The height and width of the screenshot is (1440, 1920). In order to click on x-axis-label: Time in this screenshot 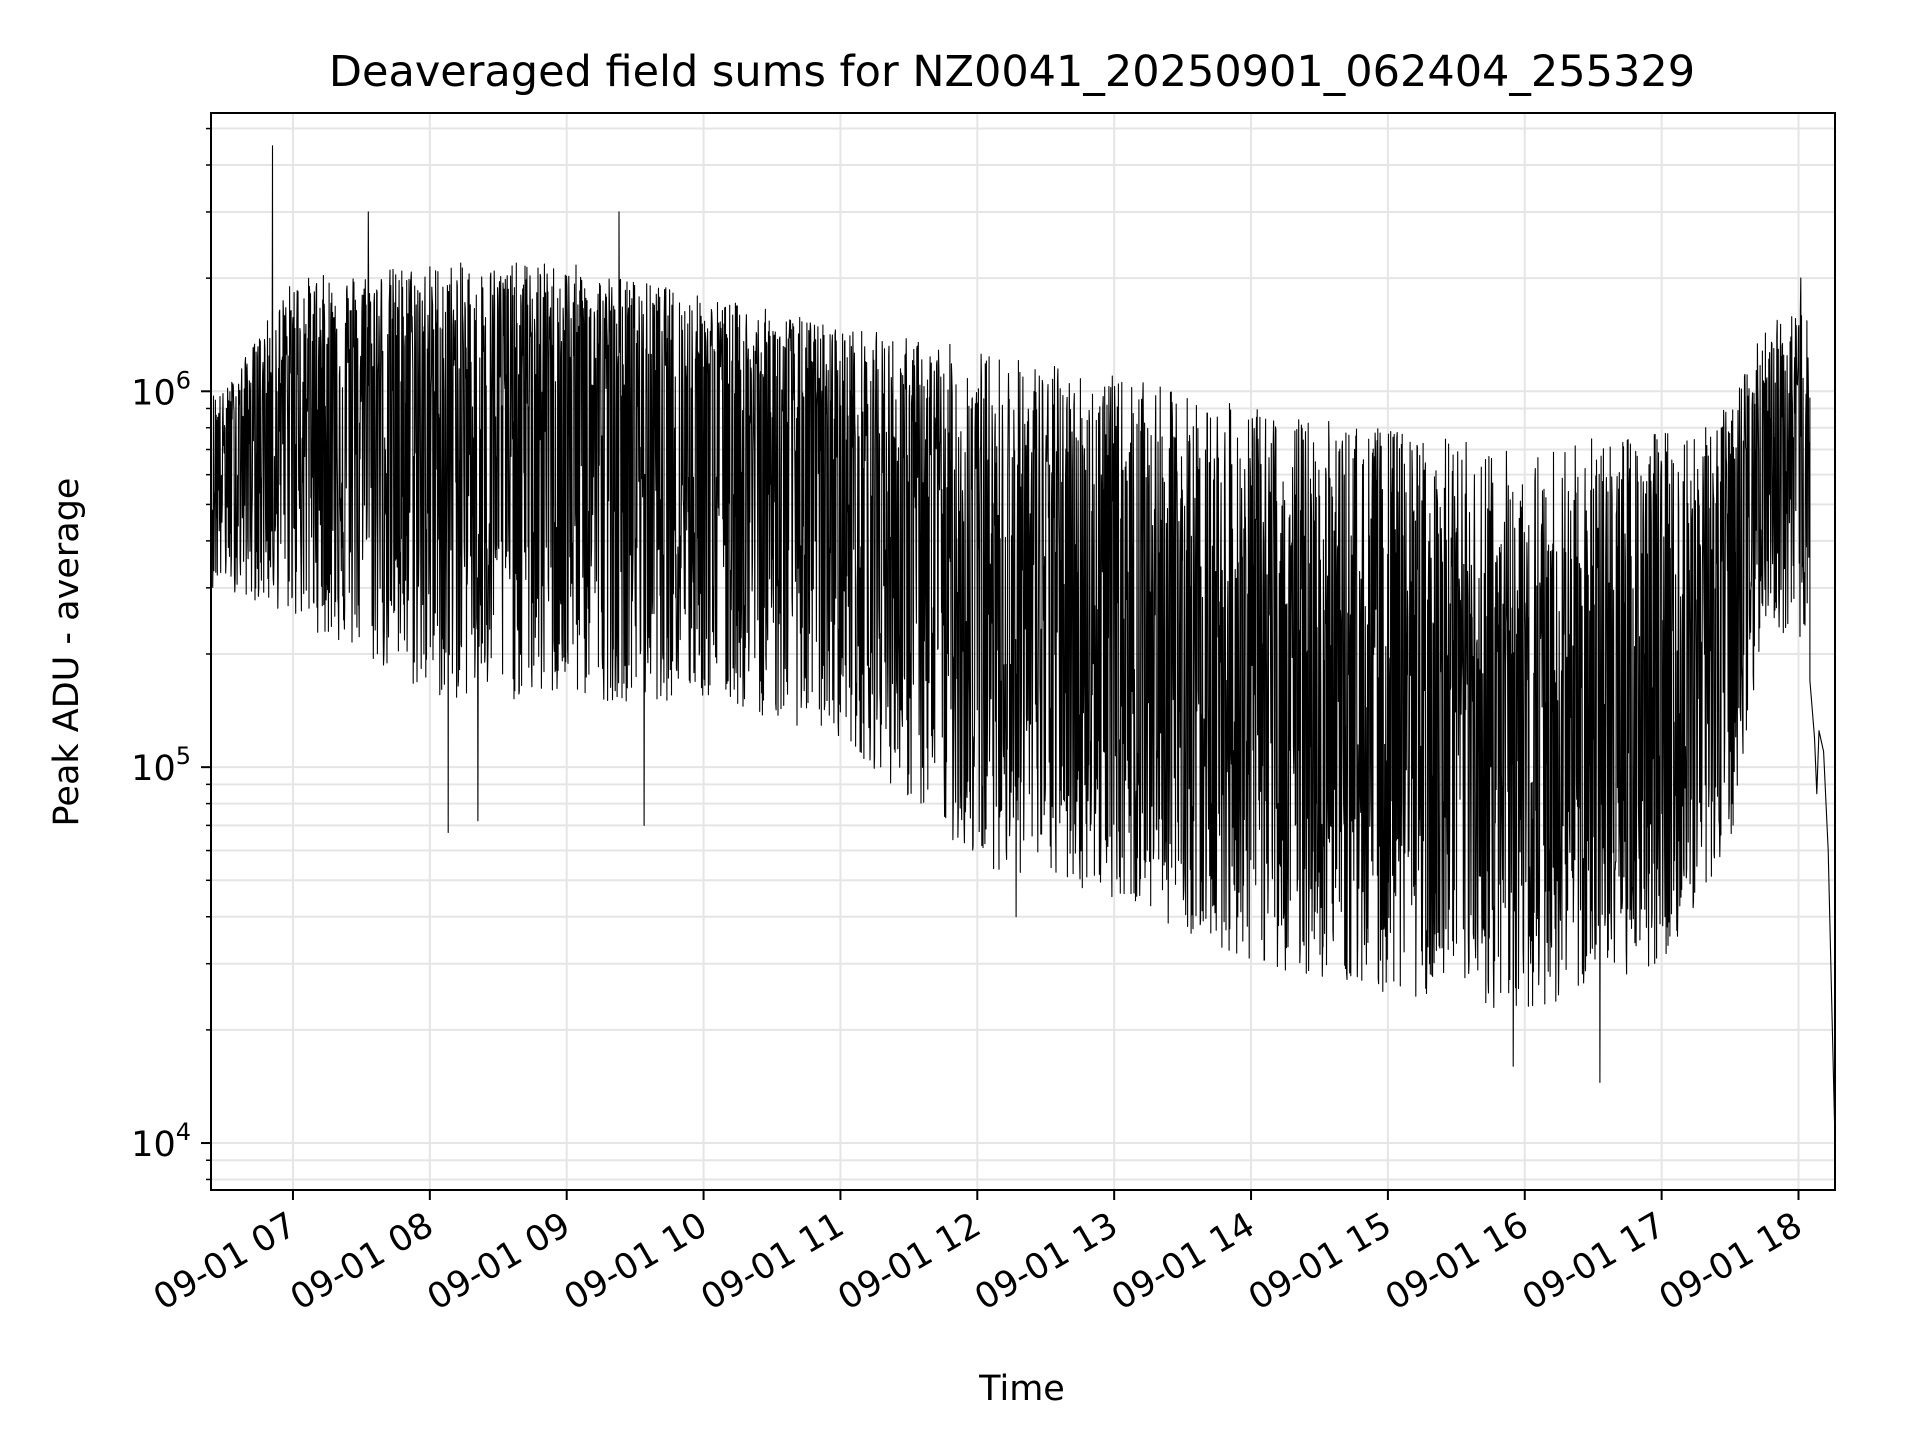, I will do `click(1021, 1389)`.